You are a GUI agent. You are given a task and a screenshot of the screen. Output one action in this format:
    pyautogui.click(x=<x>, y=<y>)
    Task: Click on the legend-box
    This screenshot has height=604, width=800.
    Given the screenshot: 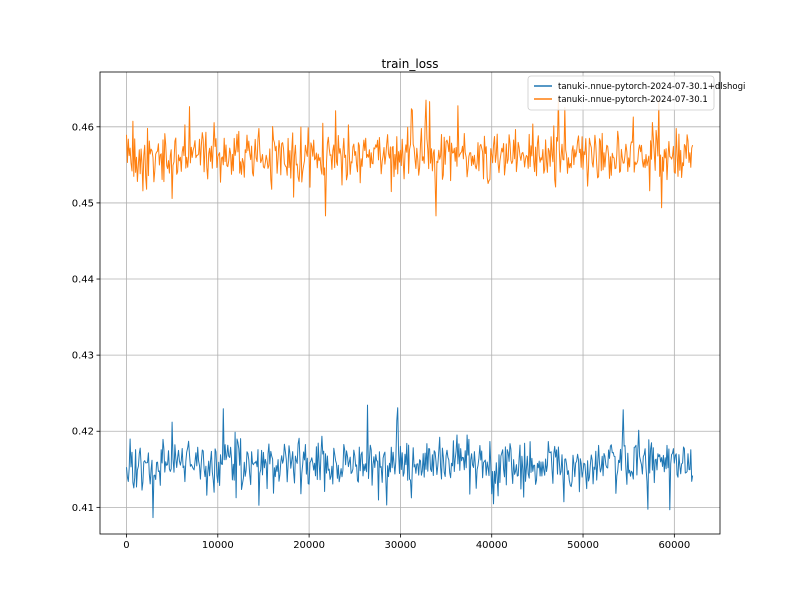 What is the action you would take?
    pyautogui.click(x=621, y=93)
    